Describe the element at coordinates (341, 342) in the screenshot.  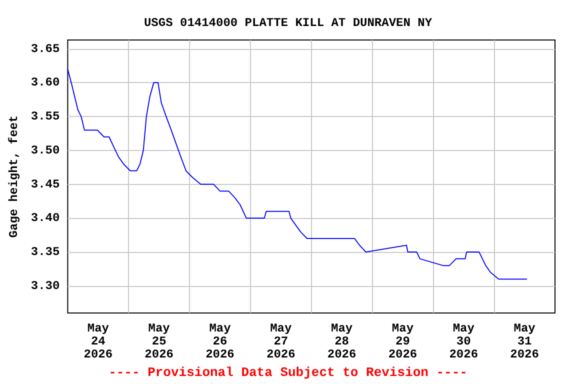
I see `x-tick-label: May 28 2026` at that location.